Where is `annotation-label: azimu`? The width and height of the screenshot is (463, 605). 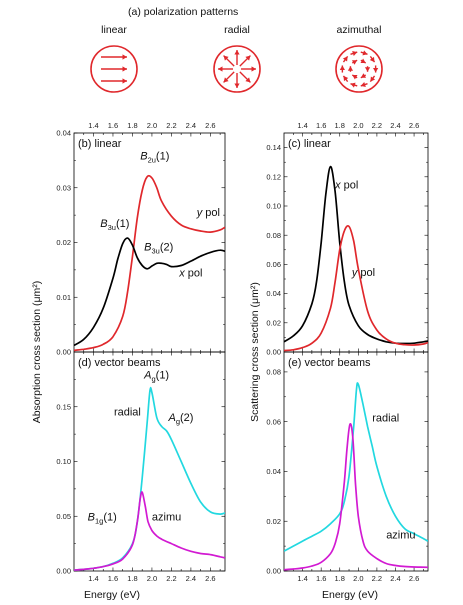 annotation-label: azimu is located at coordinates (400, 536).